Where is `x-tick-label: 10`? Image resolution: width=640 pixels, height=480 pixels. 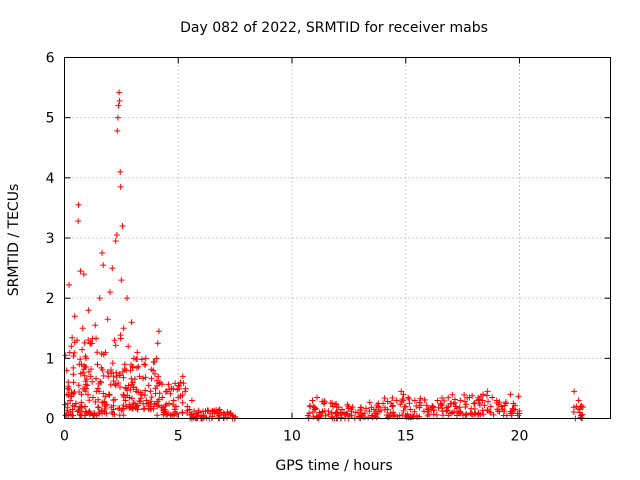
x-tick-label: 10 is located at coordinates (292, 437).